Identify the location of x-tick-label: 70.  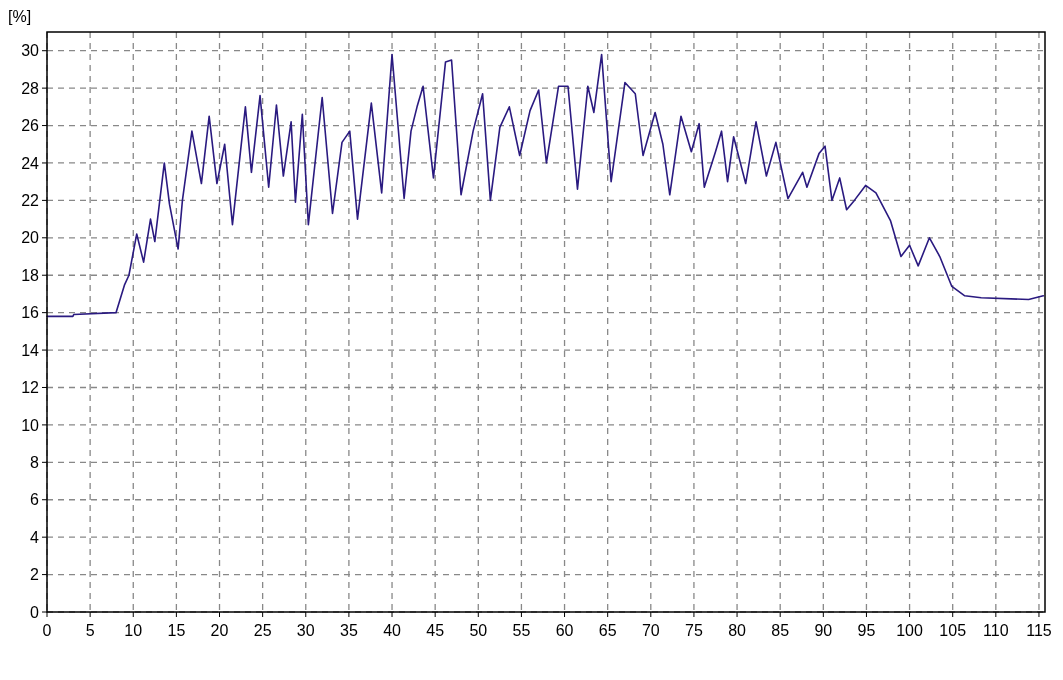
(650, 630).